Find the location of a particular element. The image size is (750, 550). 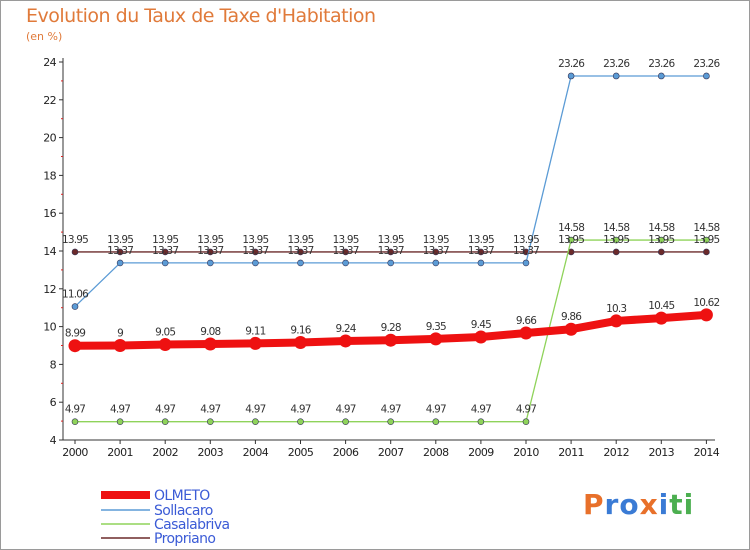

x-tick-label: 2001 is located at coordinates (120, 452).